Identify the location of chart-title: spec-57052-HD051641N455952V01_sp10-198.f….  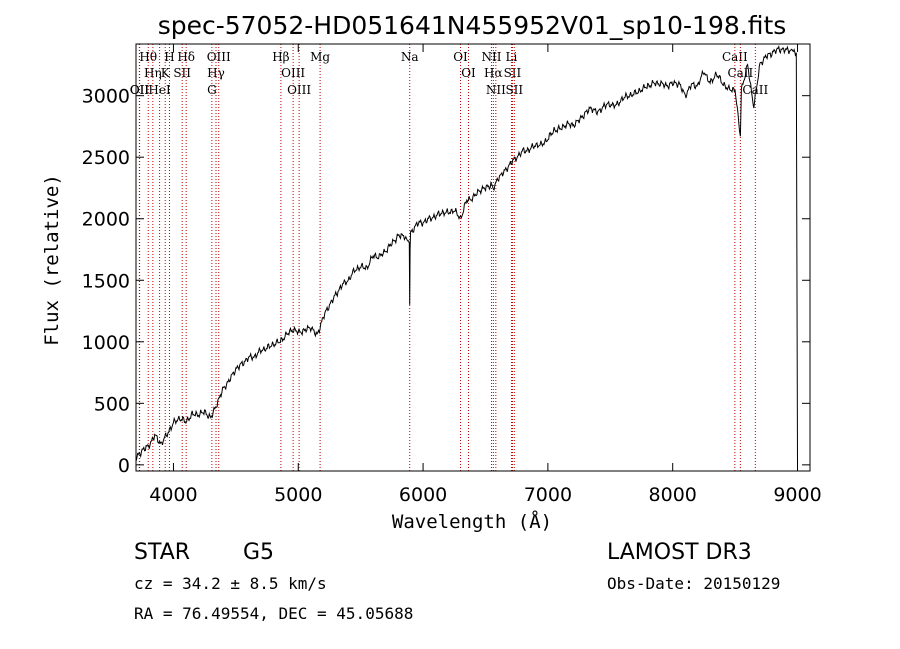
(472, 25).